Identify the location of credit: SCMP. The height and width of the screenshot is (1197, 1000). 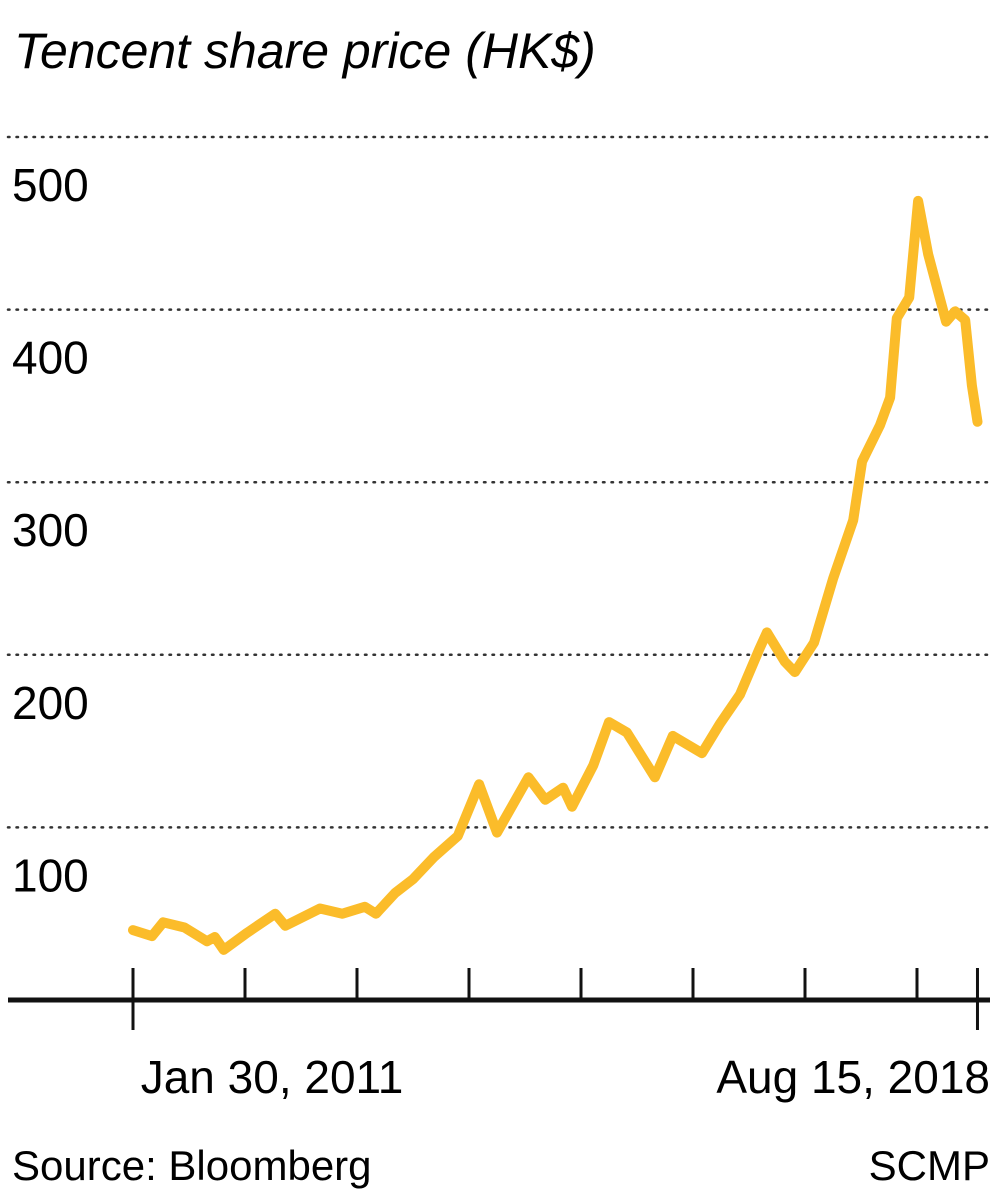
(929, 1165).